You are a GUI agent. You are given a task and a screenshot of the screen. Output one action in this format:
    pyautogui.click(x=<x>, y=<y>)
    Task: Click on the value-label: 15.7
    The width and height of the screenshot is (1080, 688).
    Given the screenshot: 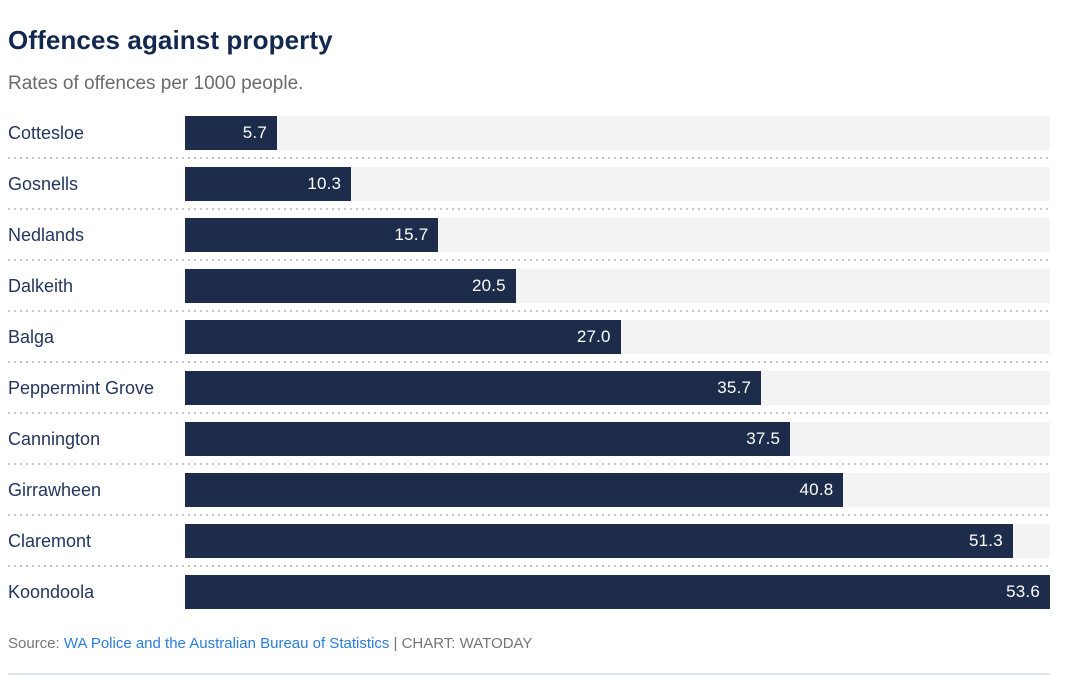 What is the action you would take?
    pyautogui.click(x=411, y=234)
    